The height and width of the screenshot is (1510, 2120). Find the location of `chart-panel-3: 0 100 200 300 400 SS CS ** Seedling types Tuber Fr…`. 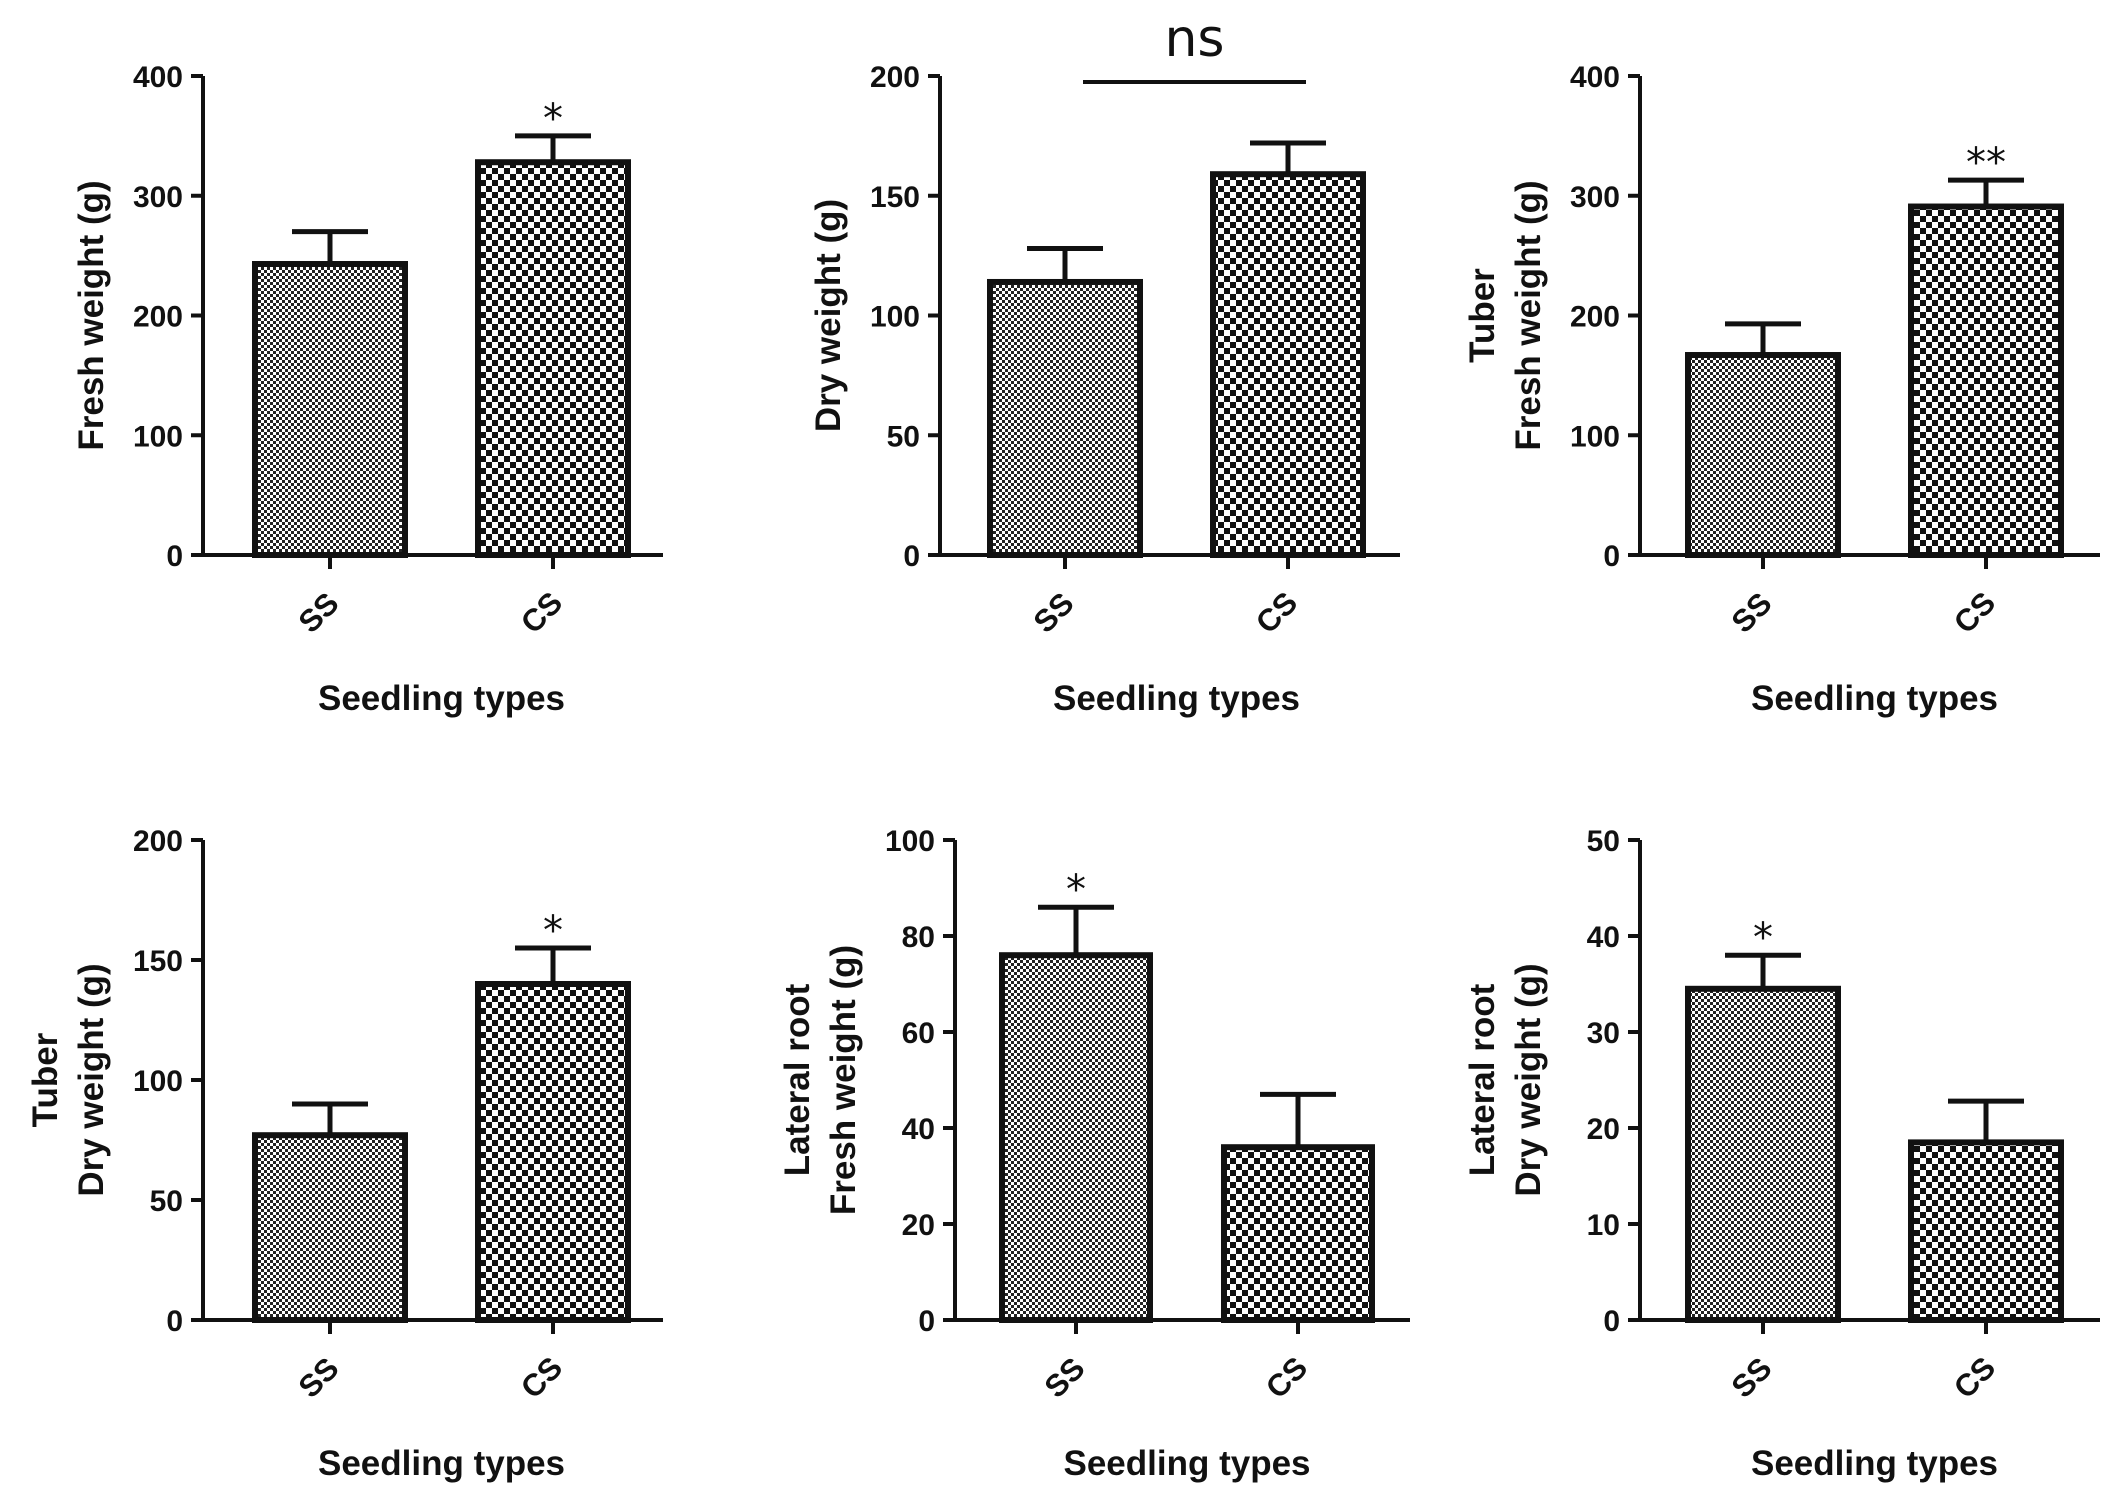

chart-panel-3: 0 100 200 300 400 SS CS ** Seedling types Tuber Fr… is located at coordinates (1781, 389).